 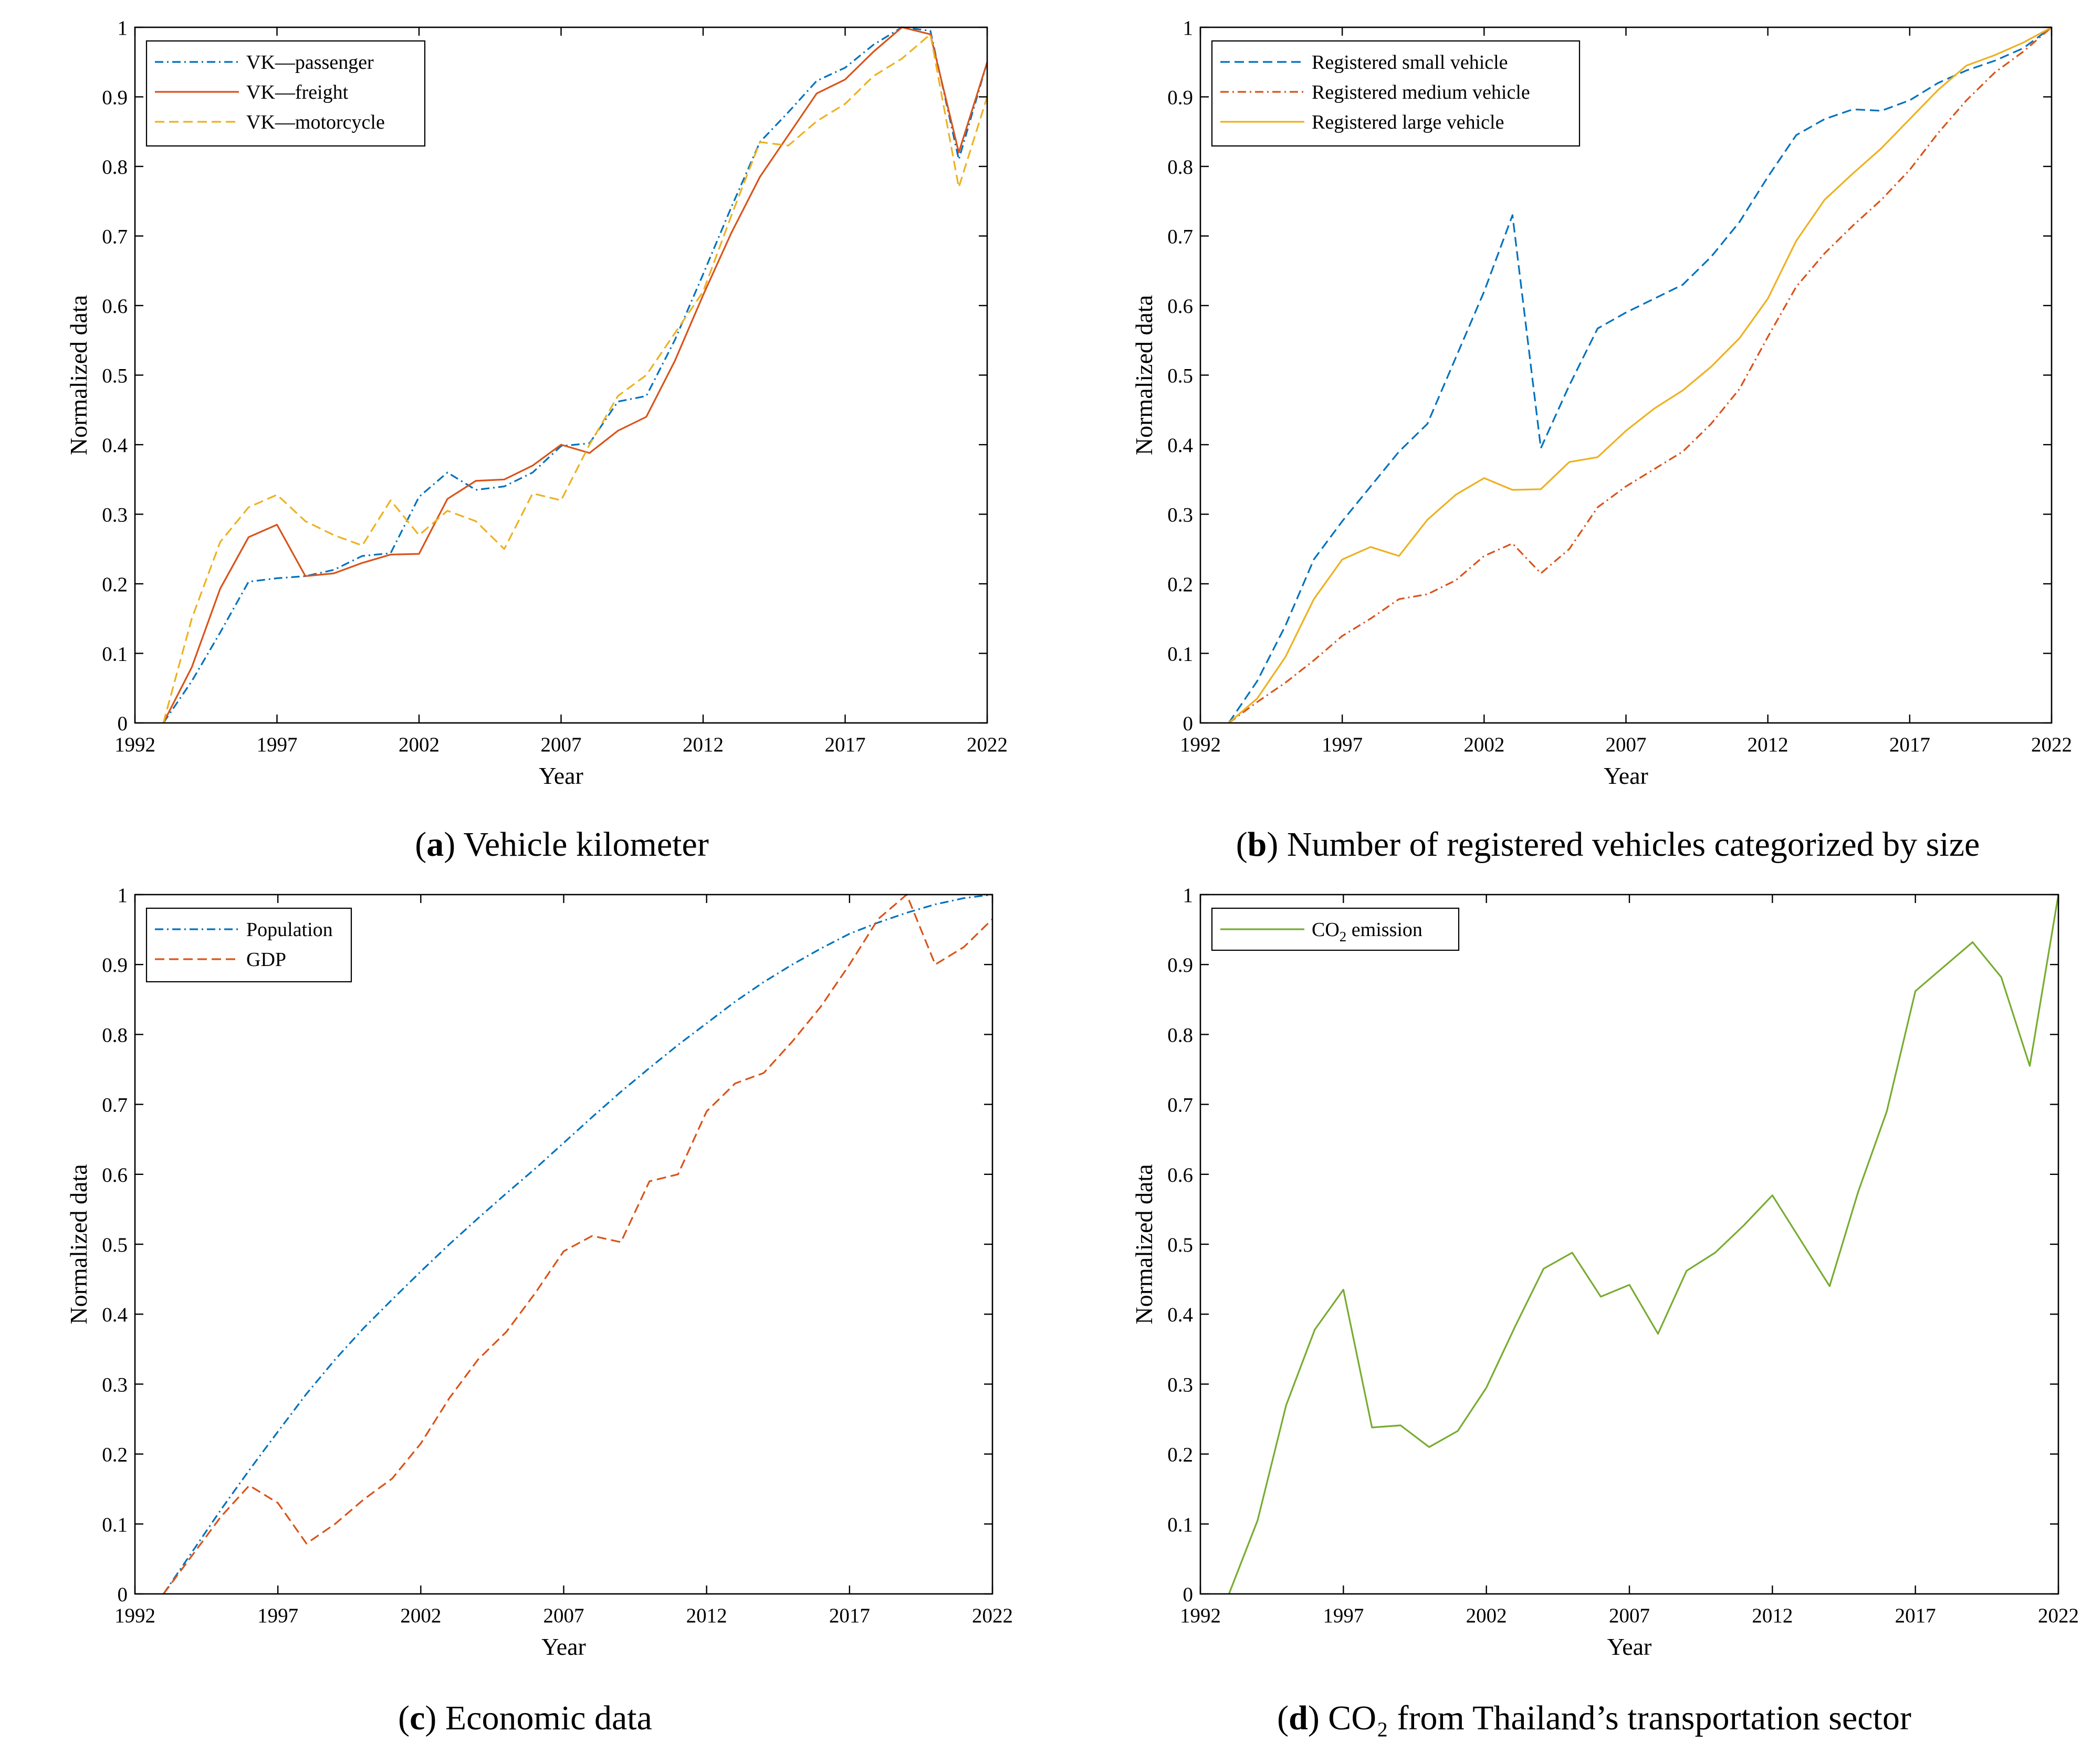 I want to click on legend-label: Registered large vehicle, so click(x=1408, y=122).